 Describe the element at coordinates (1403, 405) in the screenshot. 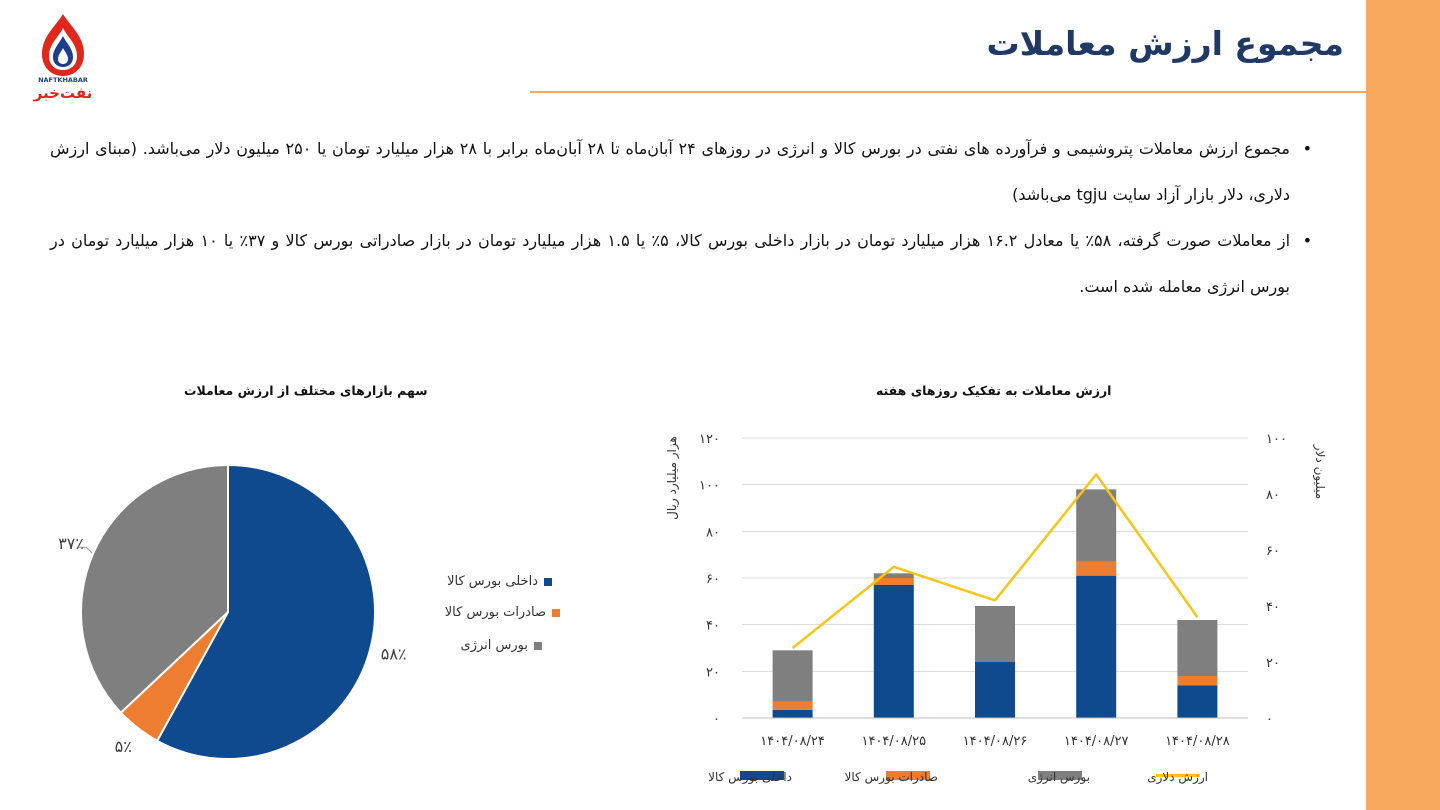

I see `accent-side-bar` at that location.